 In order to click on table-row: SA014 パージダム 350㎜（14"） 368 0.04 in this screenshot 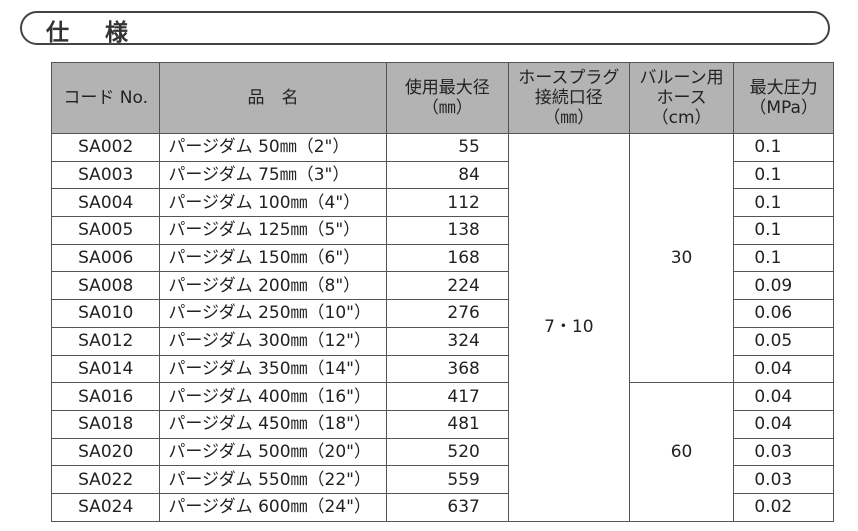, I will do `click(442, 369)`.